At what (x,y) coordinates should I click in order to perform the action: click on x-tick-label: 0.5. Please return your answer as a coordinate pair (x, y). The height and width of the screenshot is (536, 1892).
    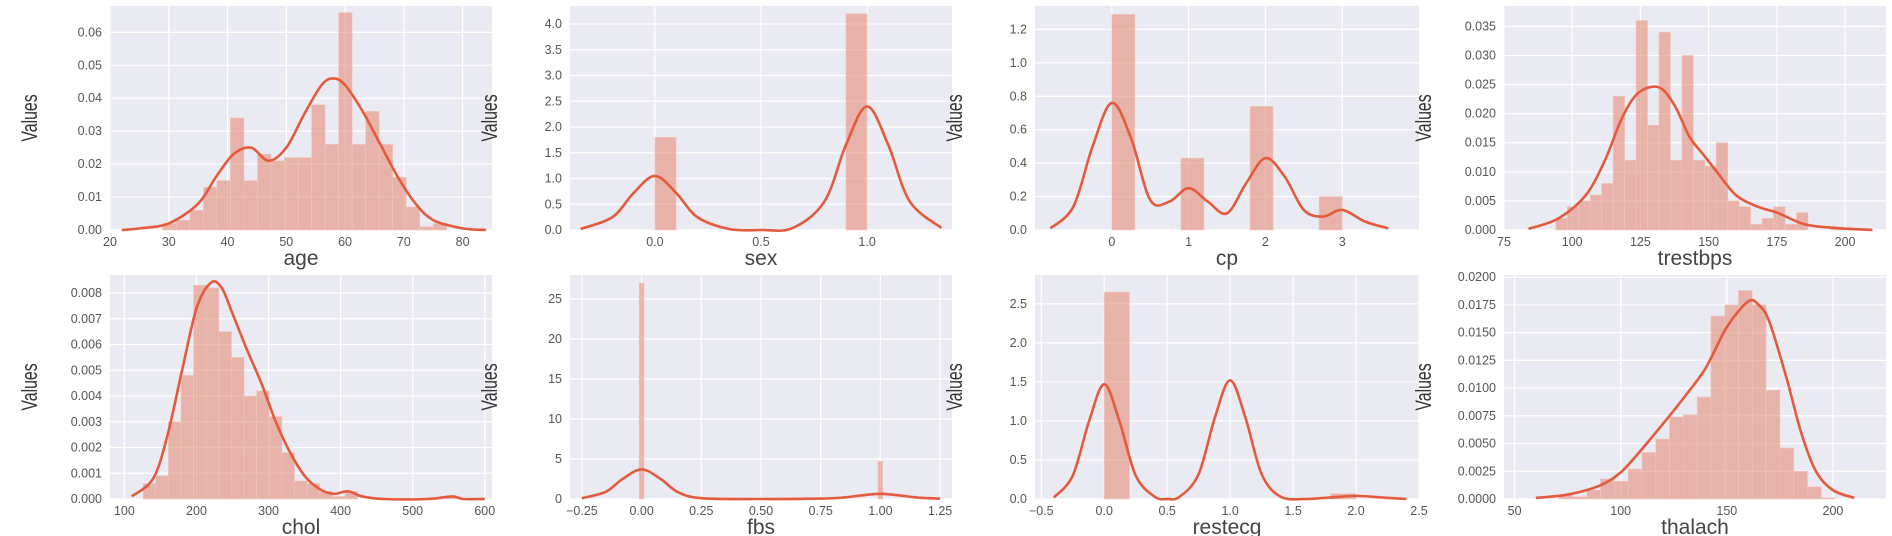
    Looking at the image, I should click on (1167, 511).